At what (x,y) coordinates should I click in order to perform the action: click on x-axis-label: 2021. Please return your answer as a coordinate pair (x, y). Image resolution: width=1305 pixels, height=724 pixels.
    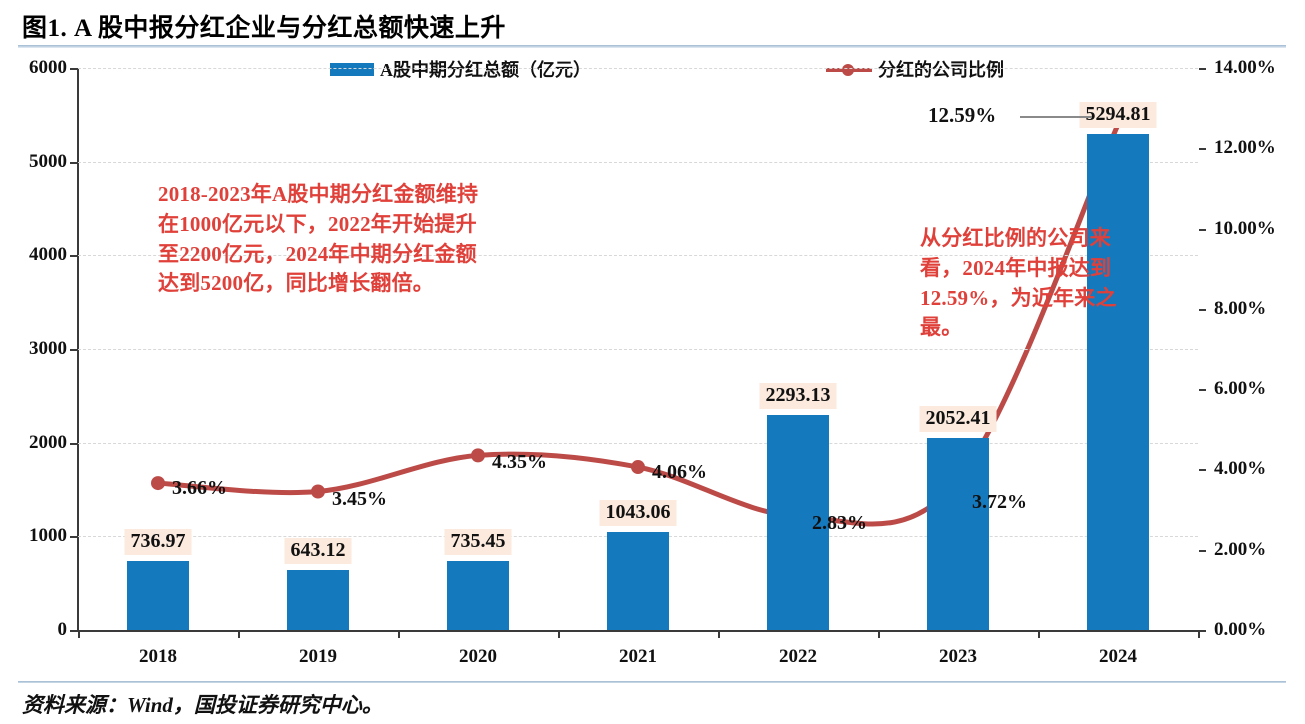
    Looking at the image, I should click on (638, 656).